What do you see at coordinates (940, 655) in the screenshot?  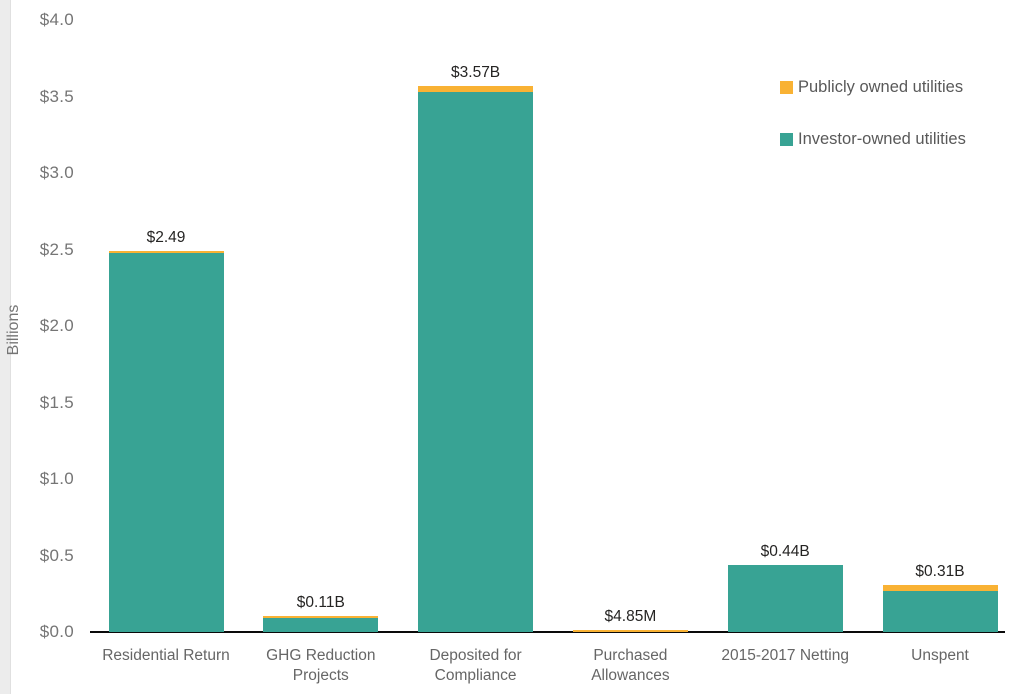 I see `category-label: Unspent` at bounding box center [940, 655].